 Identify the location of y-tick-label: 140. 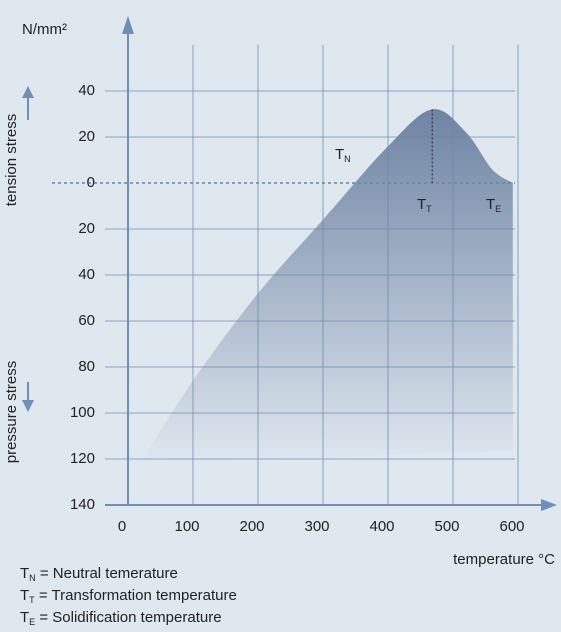
(82, 504).